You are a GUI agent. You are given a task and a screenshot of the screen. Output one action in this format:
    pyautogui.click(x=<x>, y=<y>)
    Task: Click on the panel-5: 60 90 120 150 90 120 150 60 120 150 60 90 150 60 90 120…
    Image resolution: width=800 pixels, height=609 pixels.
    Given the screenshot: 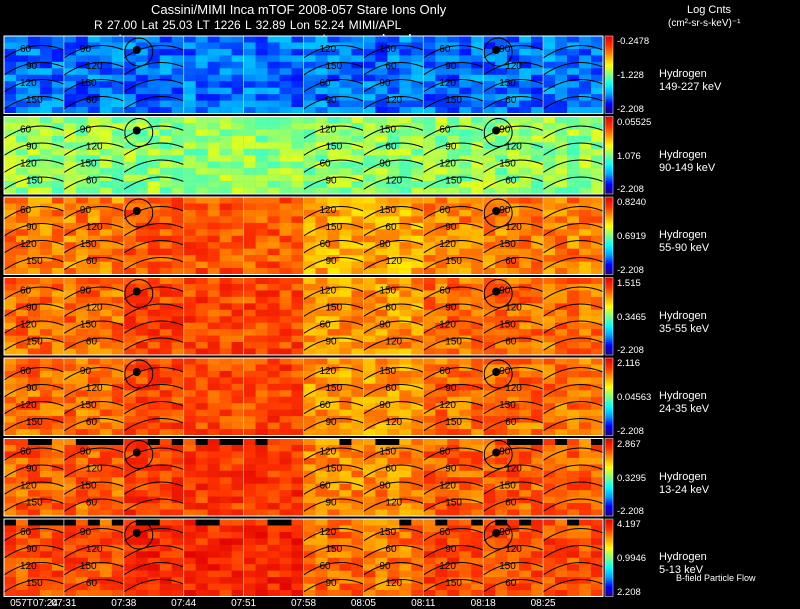 What is the action you would take?
    pyautogui.click(x=308, y=396)
    